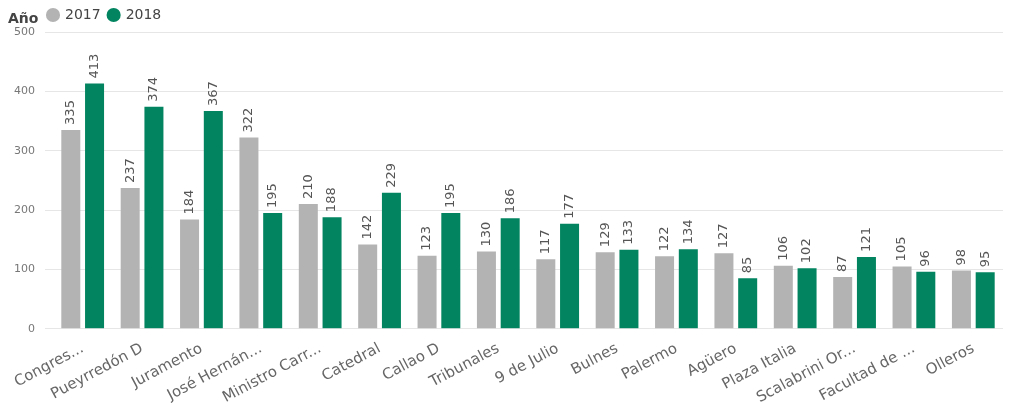 The height and width of the screenshot is (410, 1011). I want to click on legend-title: Año, so click(23, 18).